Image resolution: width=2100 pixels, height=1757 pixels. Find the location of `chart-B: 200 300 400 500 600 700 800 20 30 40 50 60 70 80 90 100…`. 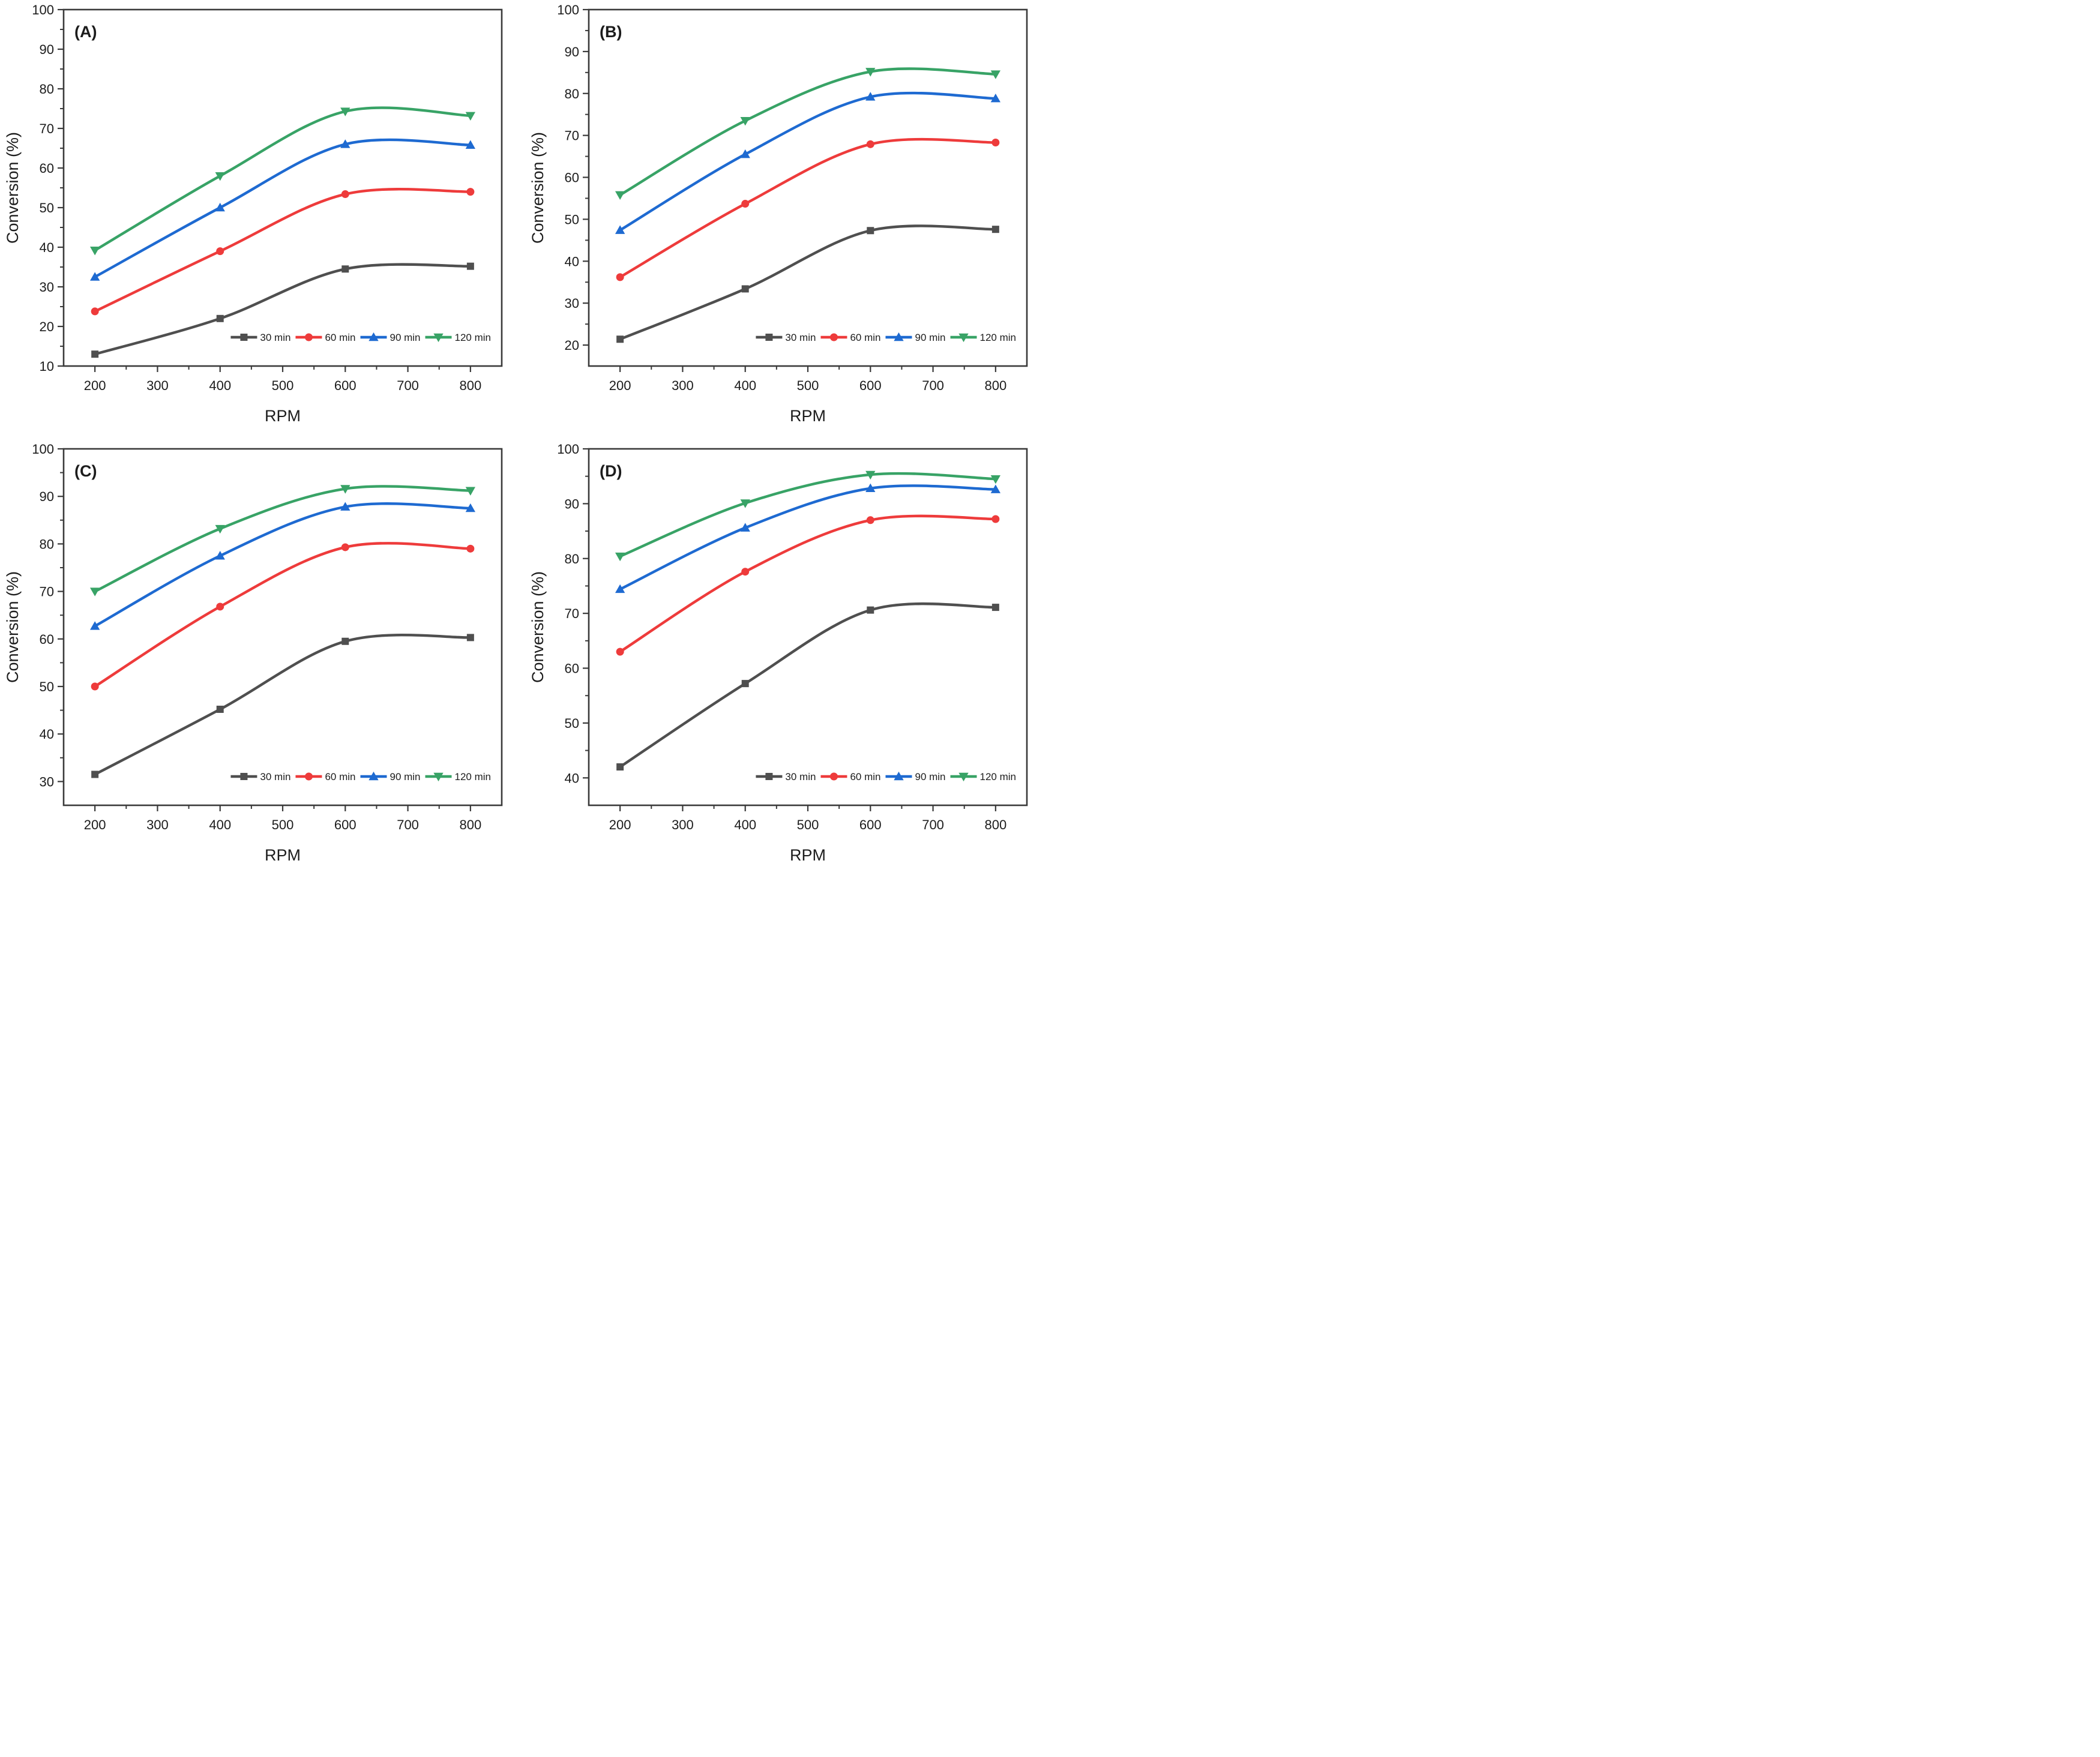

chart-B: 200 300 400 500 600 700 800 20 30 40 50 60 70 80 90 100… is located at coordinates (778, 213).